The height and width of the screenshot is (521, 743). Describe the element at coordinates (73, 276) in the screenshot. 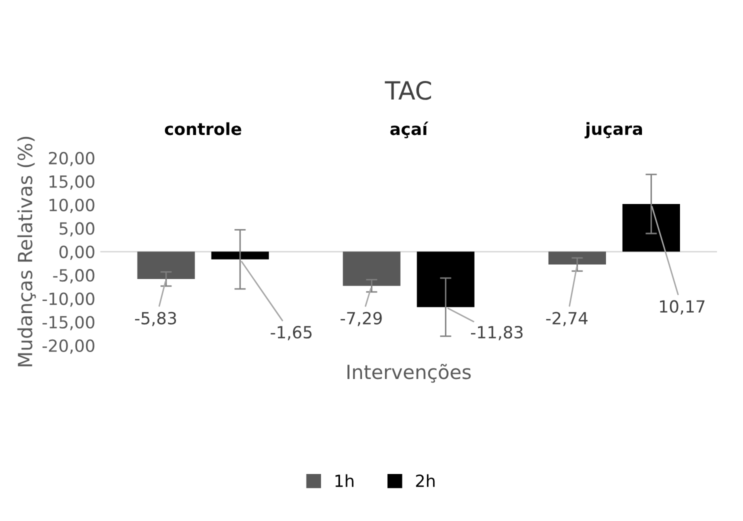

I see `y-tick-label: -5,00` at that location.